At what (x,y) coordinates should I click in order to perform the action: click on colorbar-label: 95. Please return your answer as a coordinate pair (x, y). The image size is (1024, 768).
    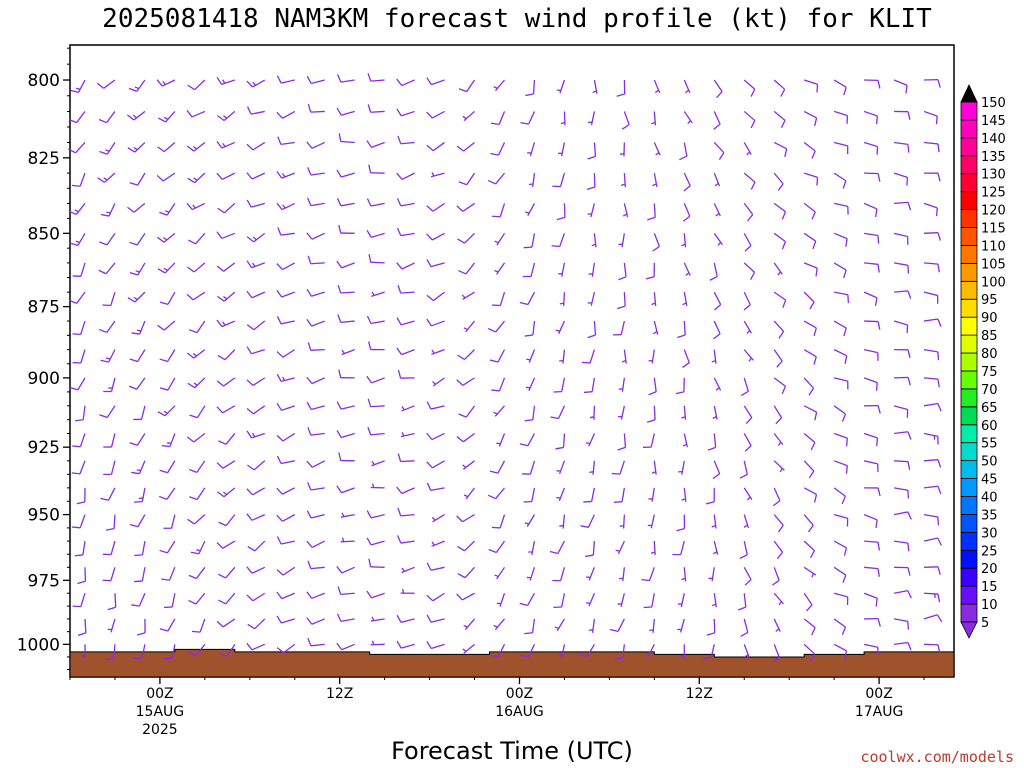
    Looking at the image, I should click on (989, 300).